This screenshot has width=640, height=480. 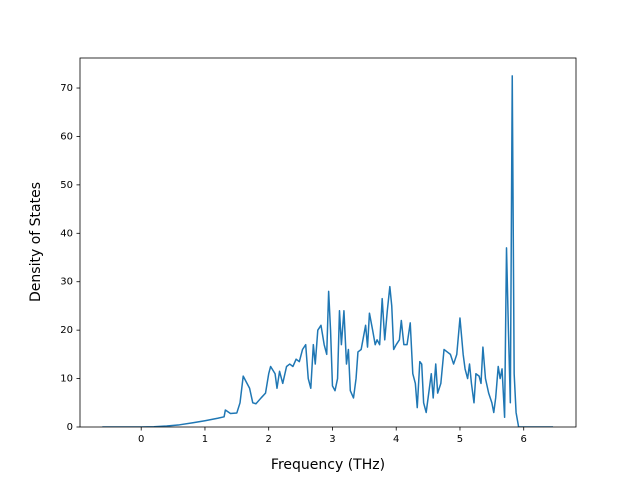 I want to click on y-tick-label: 50, so click(x=66, y=185).